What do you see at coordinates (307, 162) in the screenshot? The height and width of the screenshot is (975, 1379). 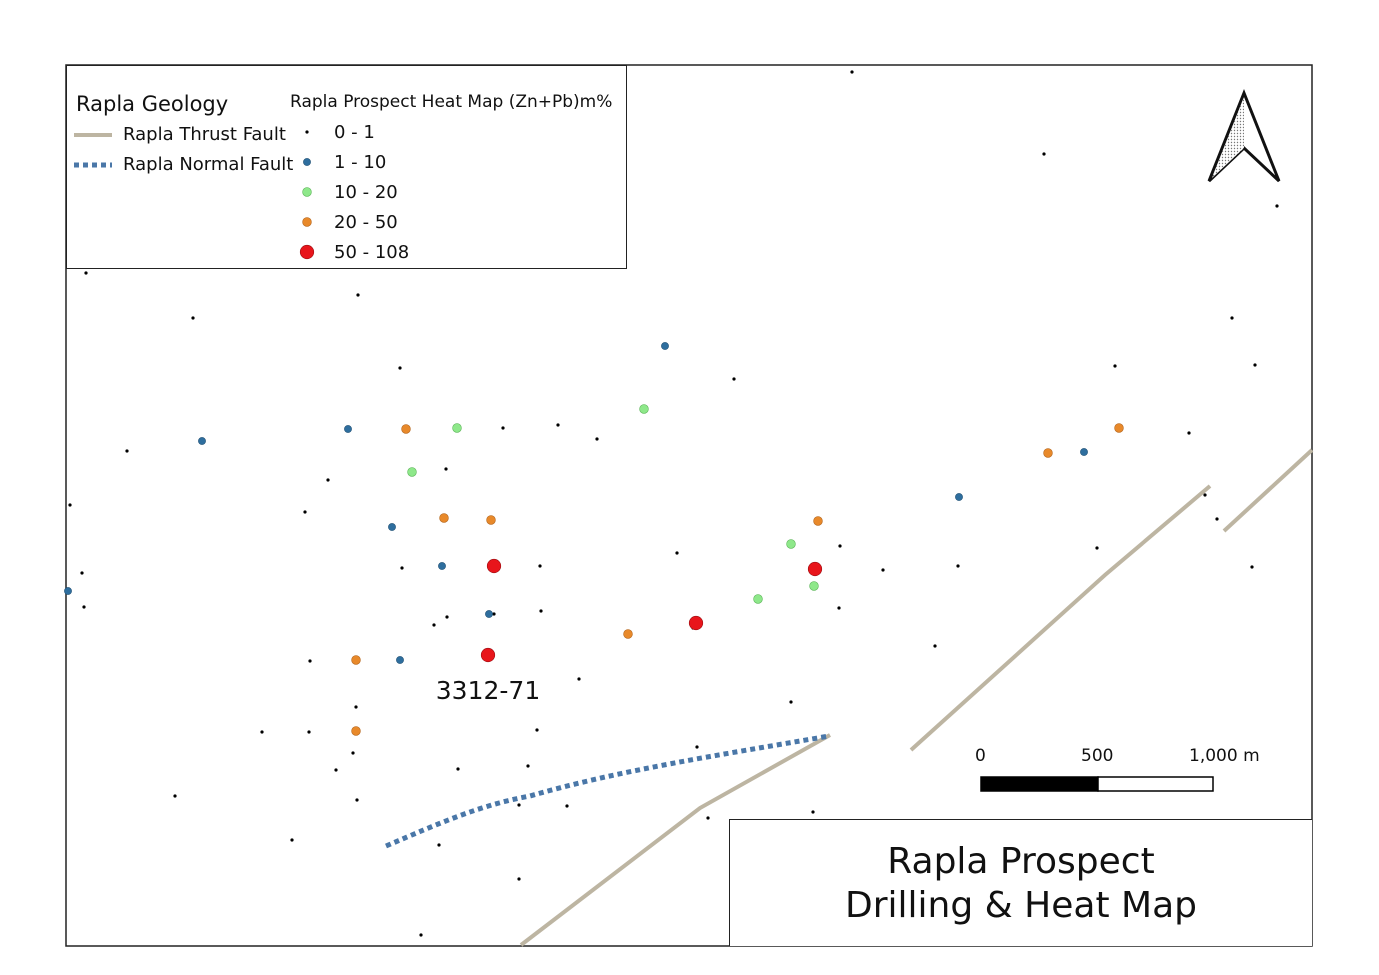 I see `class-1-symbol` at bounding box center [307, 162].